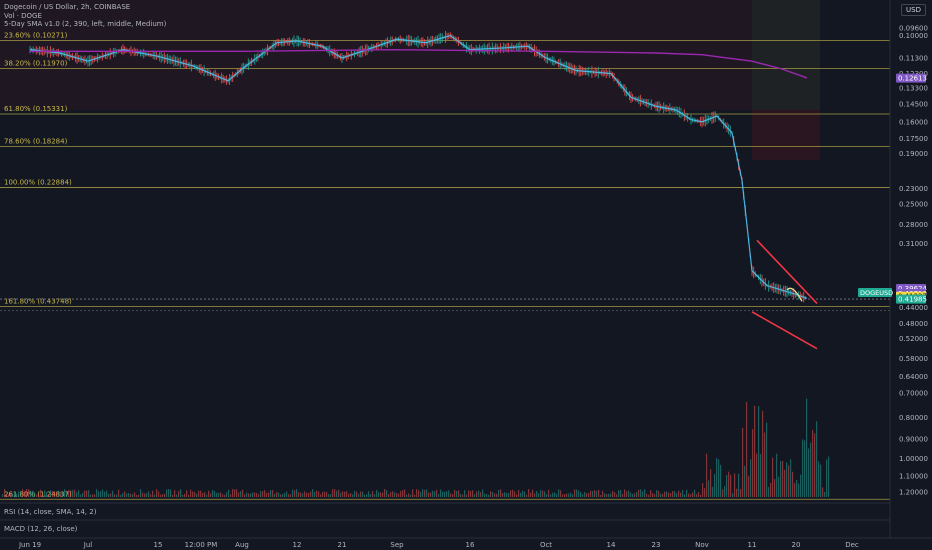  I want to click on macd-label: MACD (12, 26, close), so click(41, 529).